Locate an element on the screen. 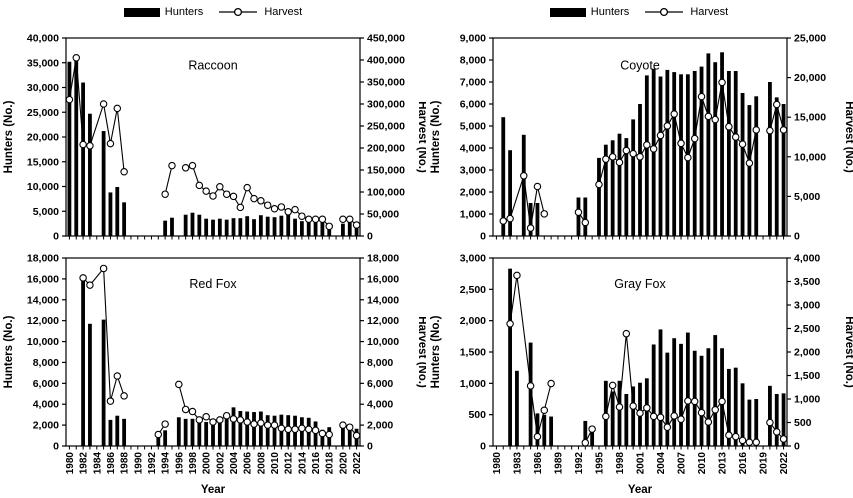 The image size is (853, 498). left-tick-label: 10,000 is located at coordinates (43, 187).